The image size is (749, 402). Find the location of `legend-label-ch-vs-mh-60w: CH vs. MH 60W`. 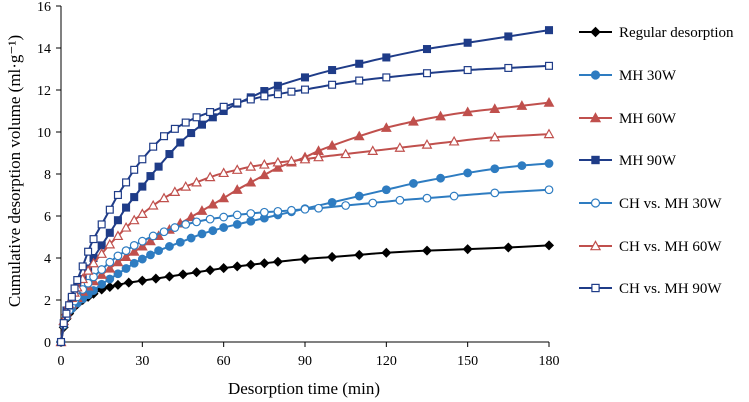

legend-label-ch-vs-mh-60w: CH vs. MH 60W is located at coordinates (670, 247).